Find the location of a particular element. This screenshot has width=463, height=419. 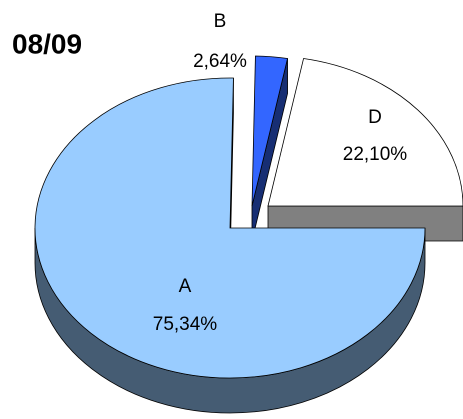

chart-title: 08/09 is located at coordinates (47, 43).